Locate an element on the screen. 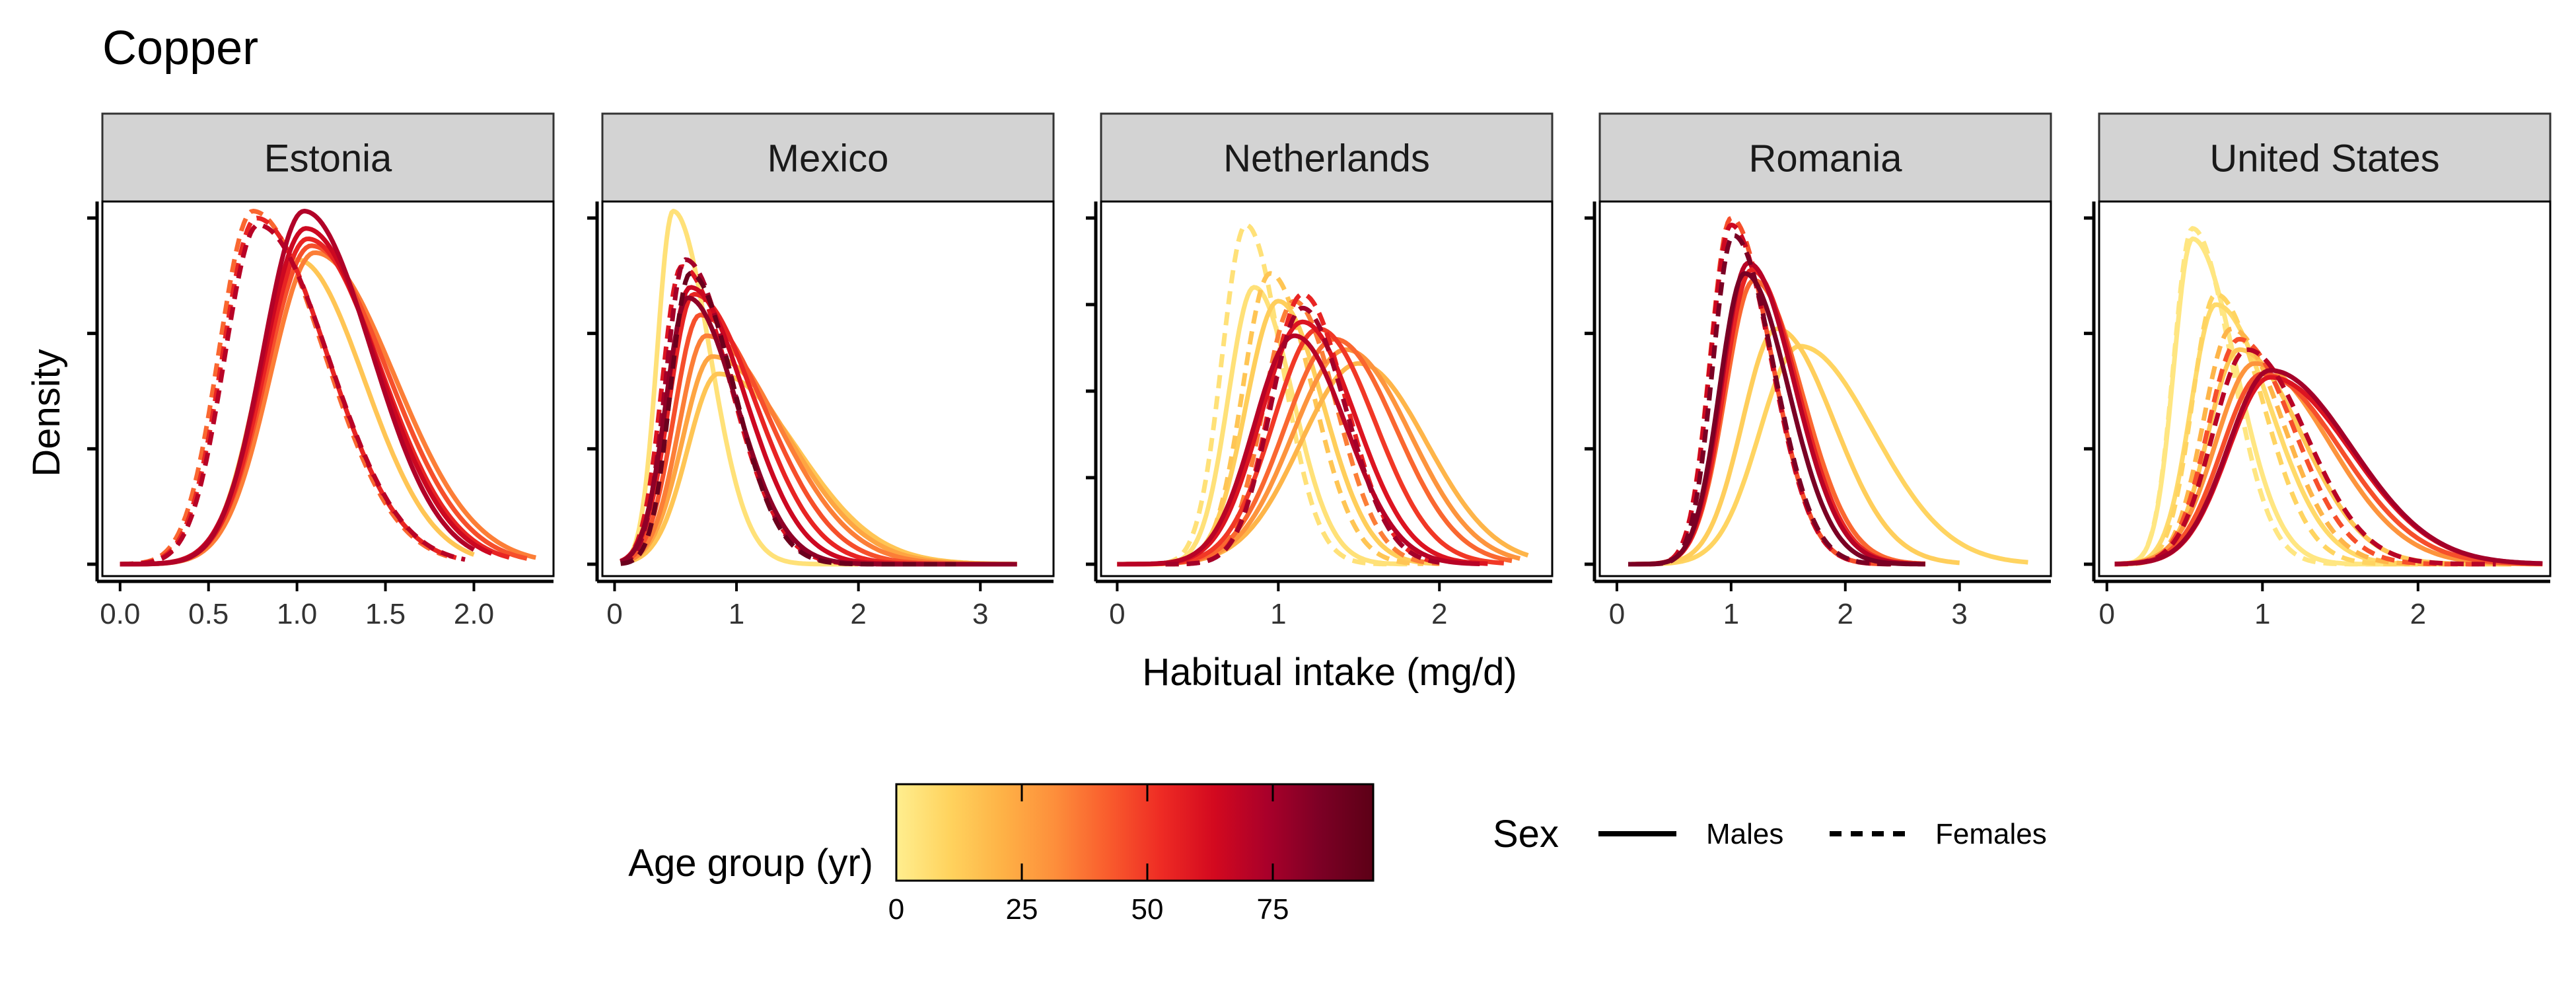  x-tick-label: 2.0 is located at coordinates (474, 614).